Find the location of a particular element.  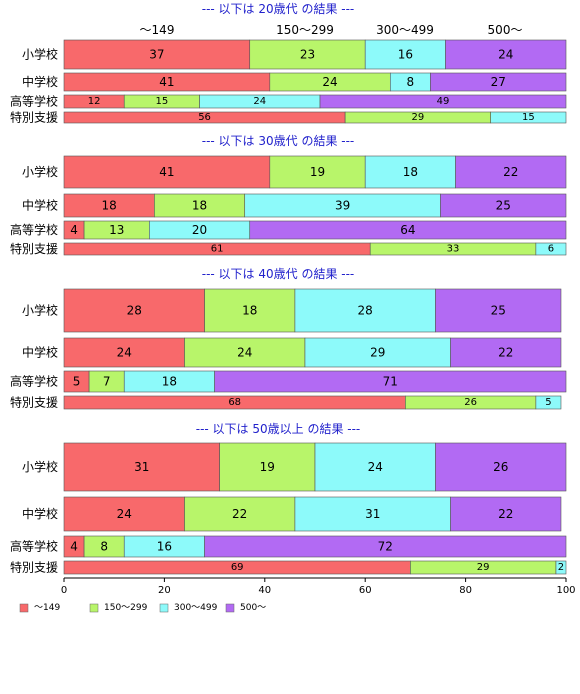

data-label: 41 is located at coordinates (166, 172).